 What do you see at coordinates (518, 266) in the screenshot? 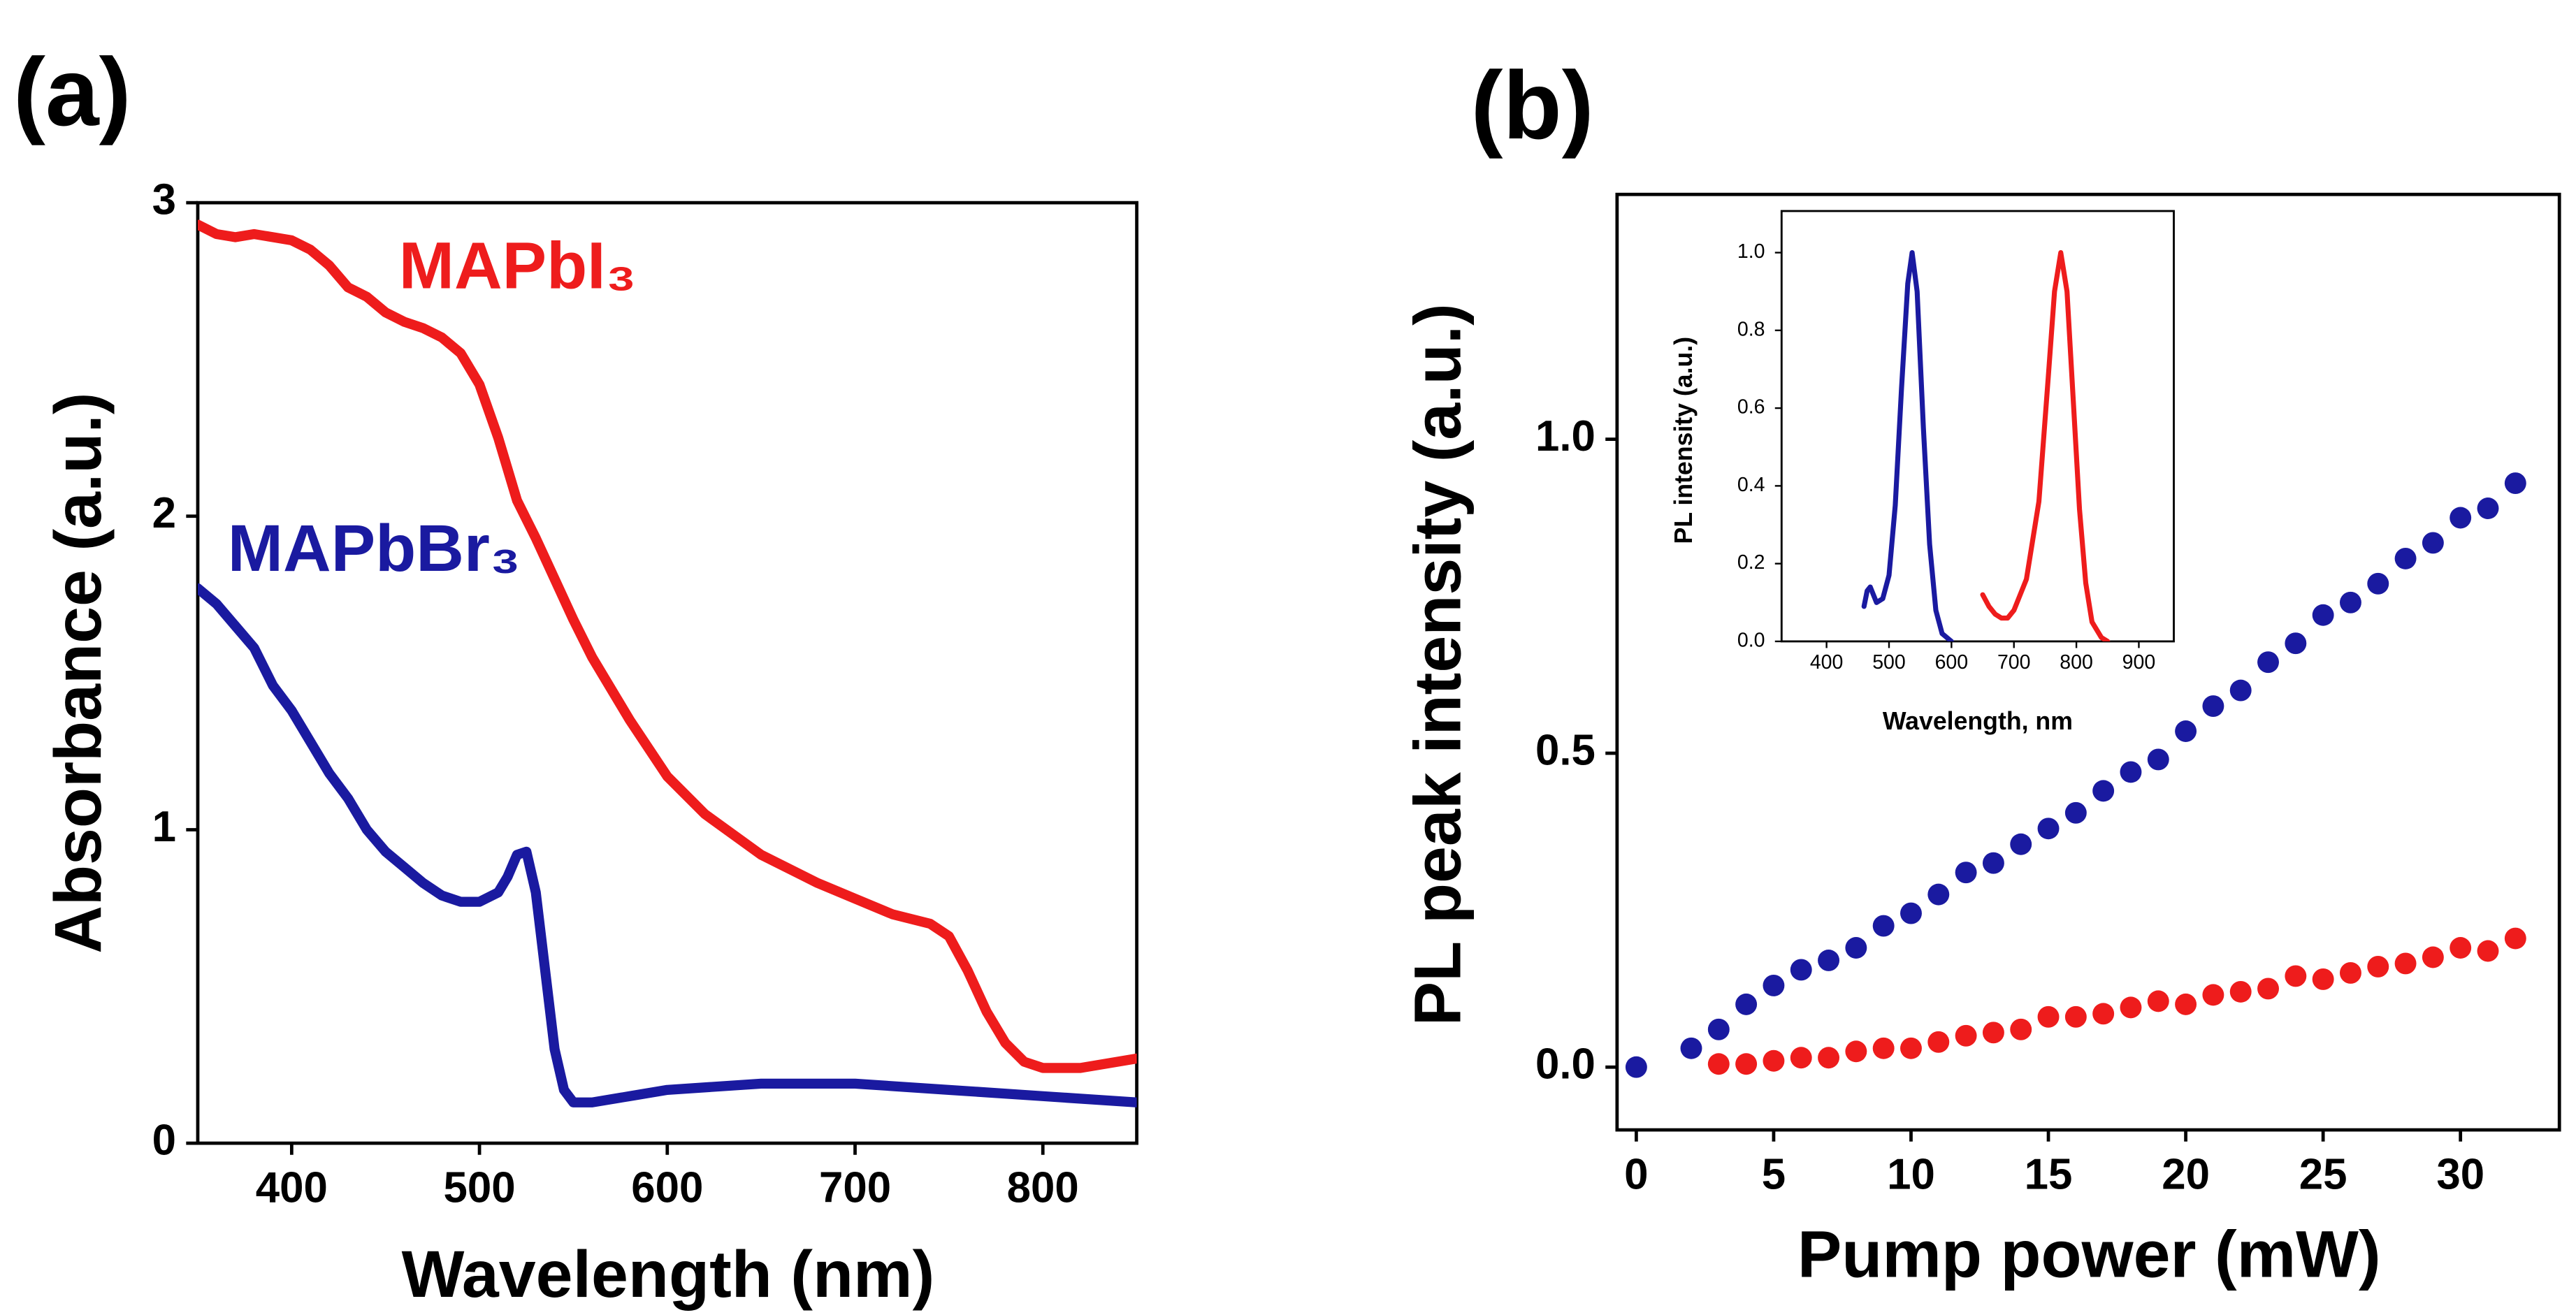
I see `series-label: MAPbI₃` at bounding box center [518, 266].